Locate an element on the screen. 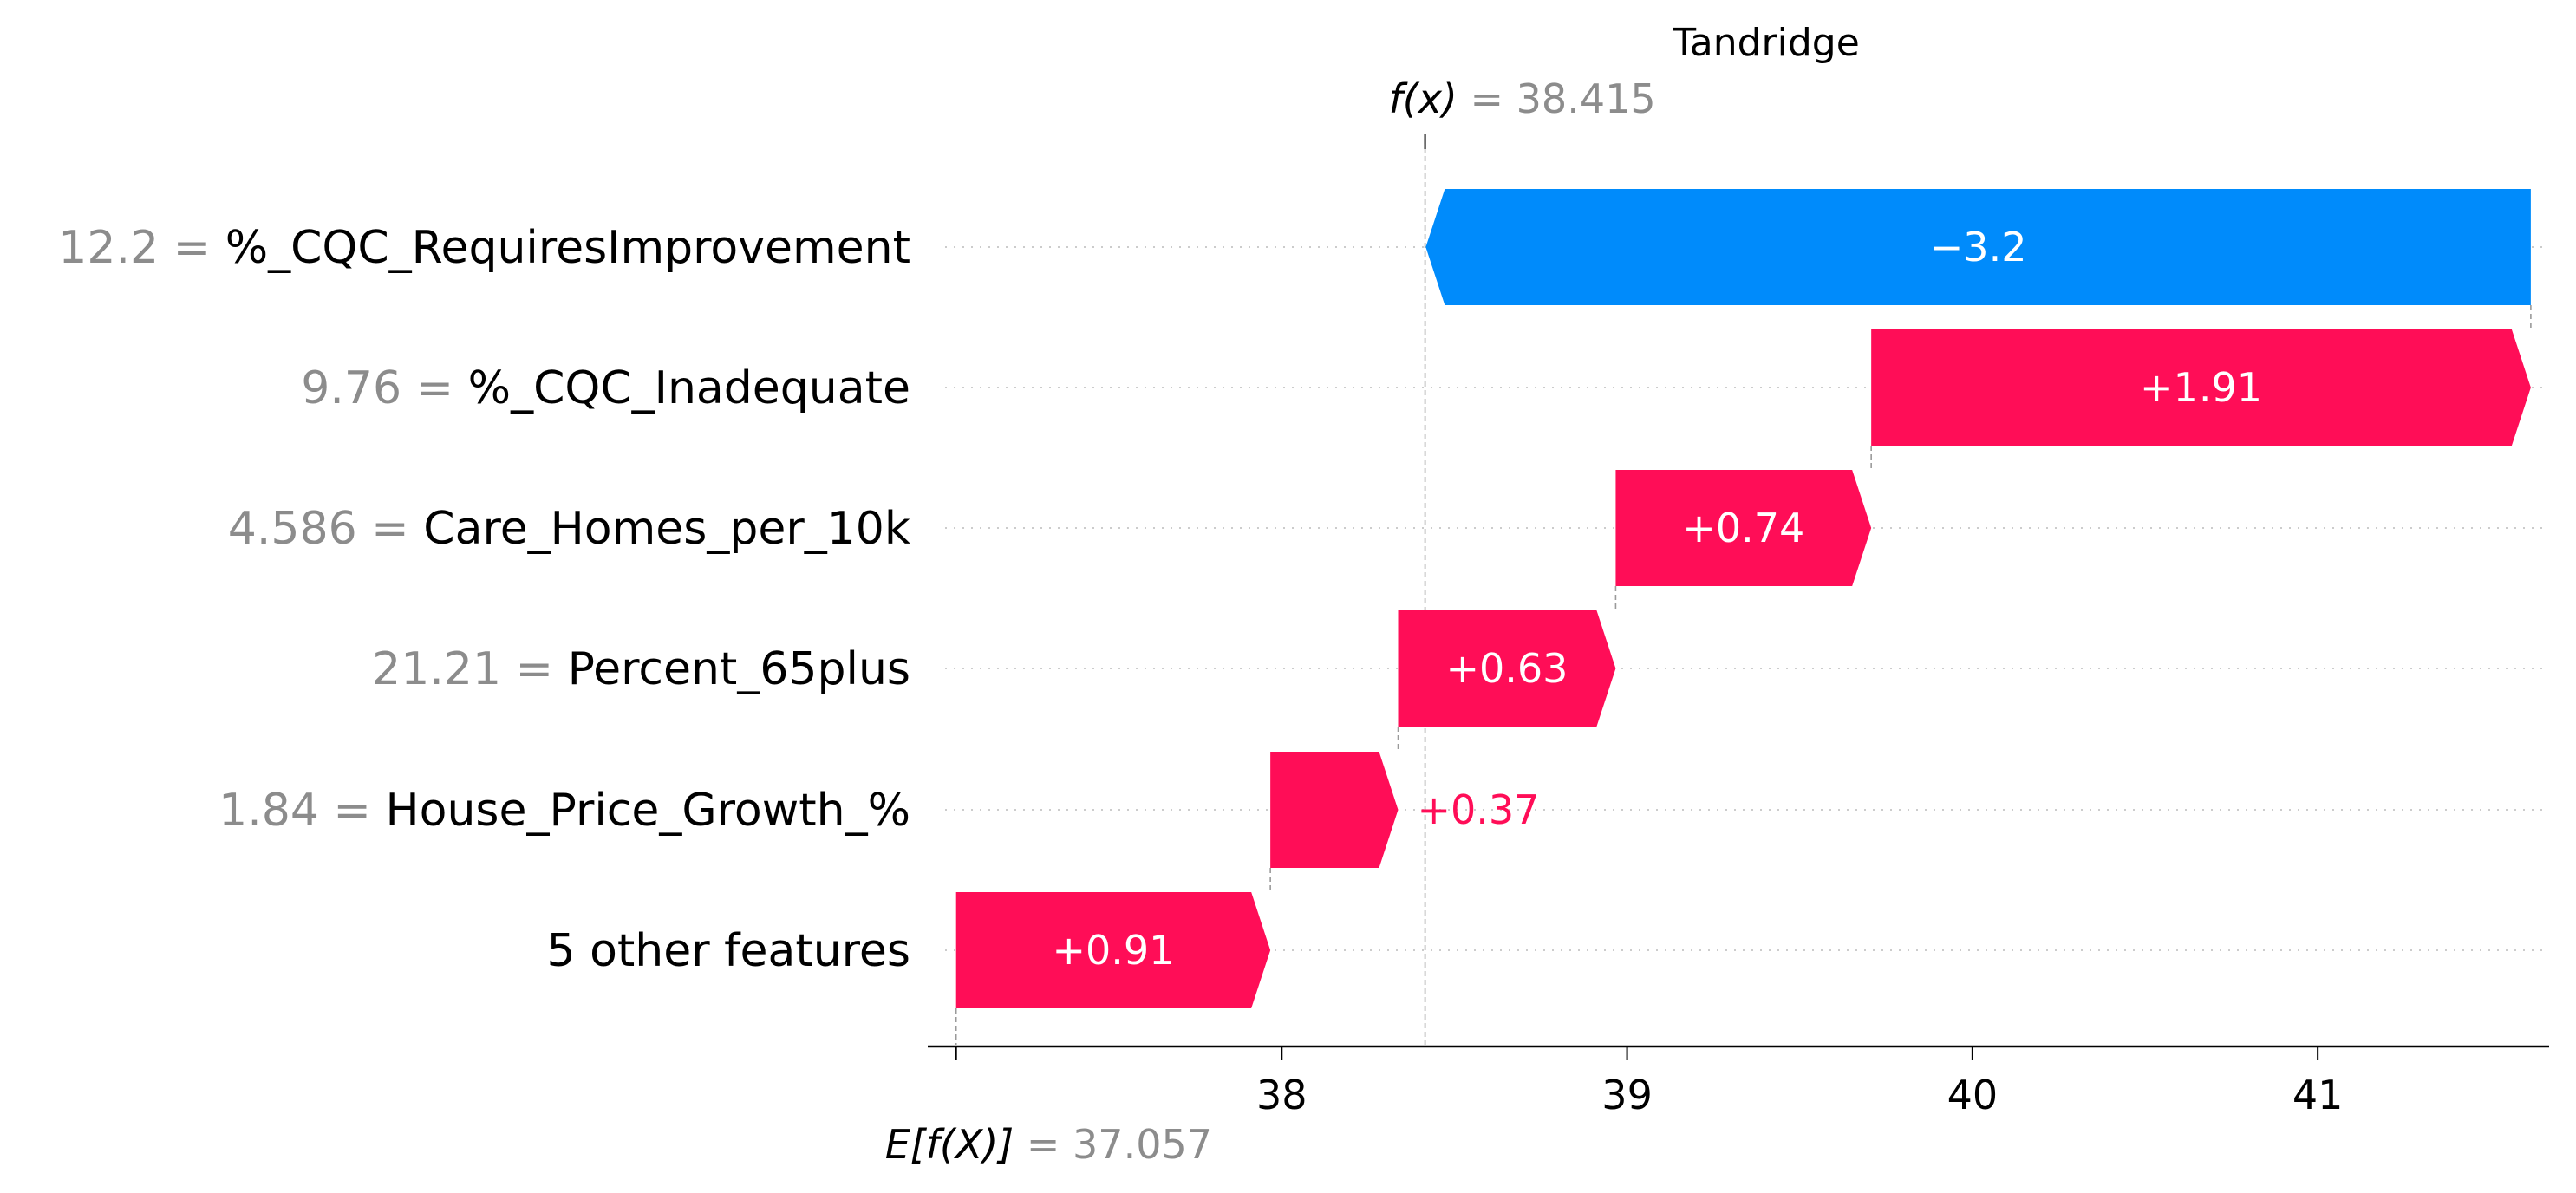 The height and width of the screenshot is (1193, 2576). x-tick-label: 40 is located at coordinates (1973, 1095).